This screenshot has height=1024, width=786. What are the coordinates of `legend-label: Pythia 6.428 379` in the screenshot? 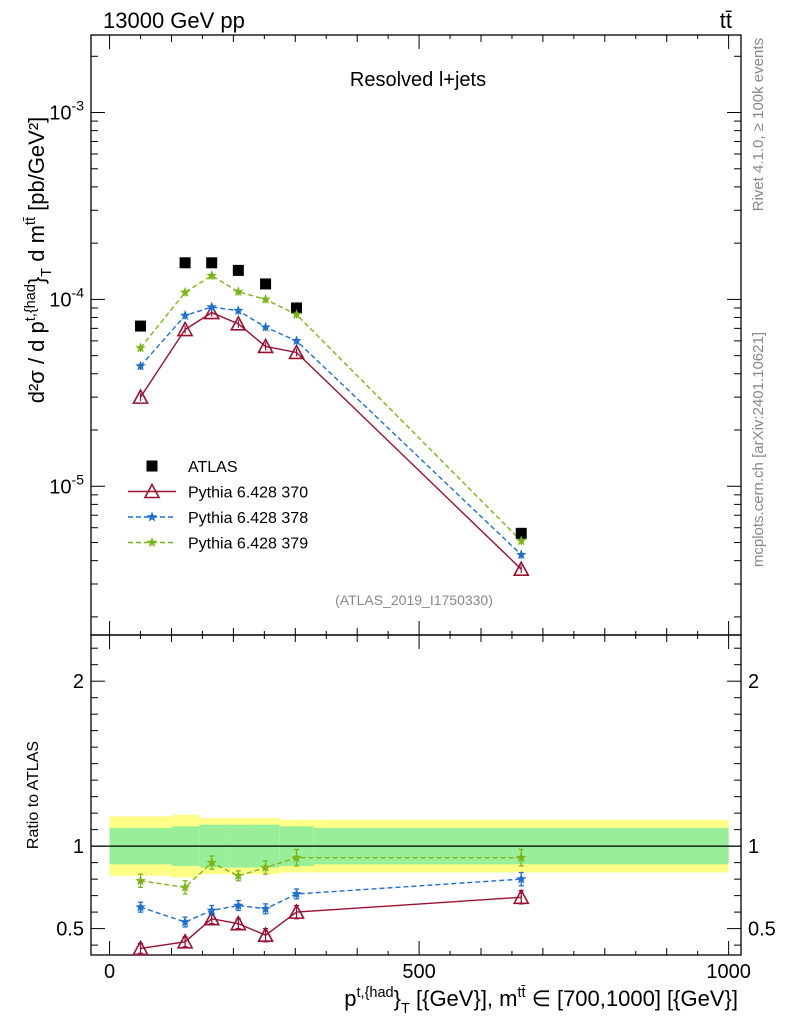 It's located at (248, 544).